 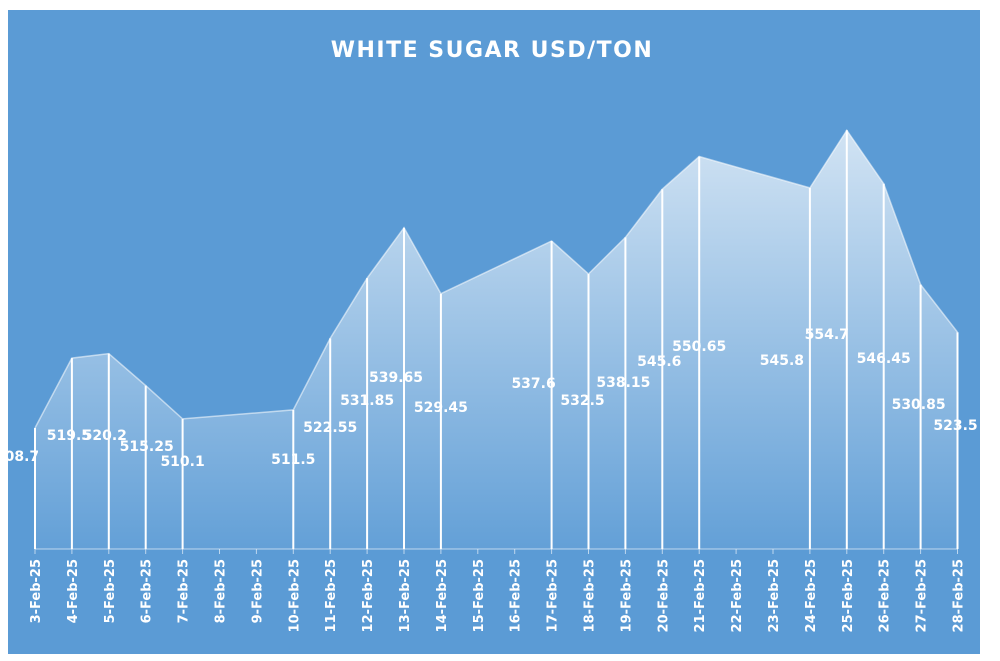 I want to click on x-tick-label: 13-Feb-25, so click(x=405, y=595).